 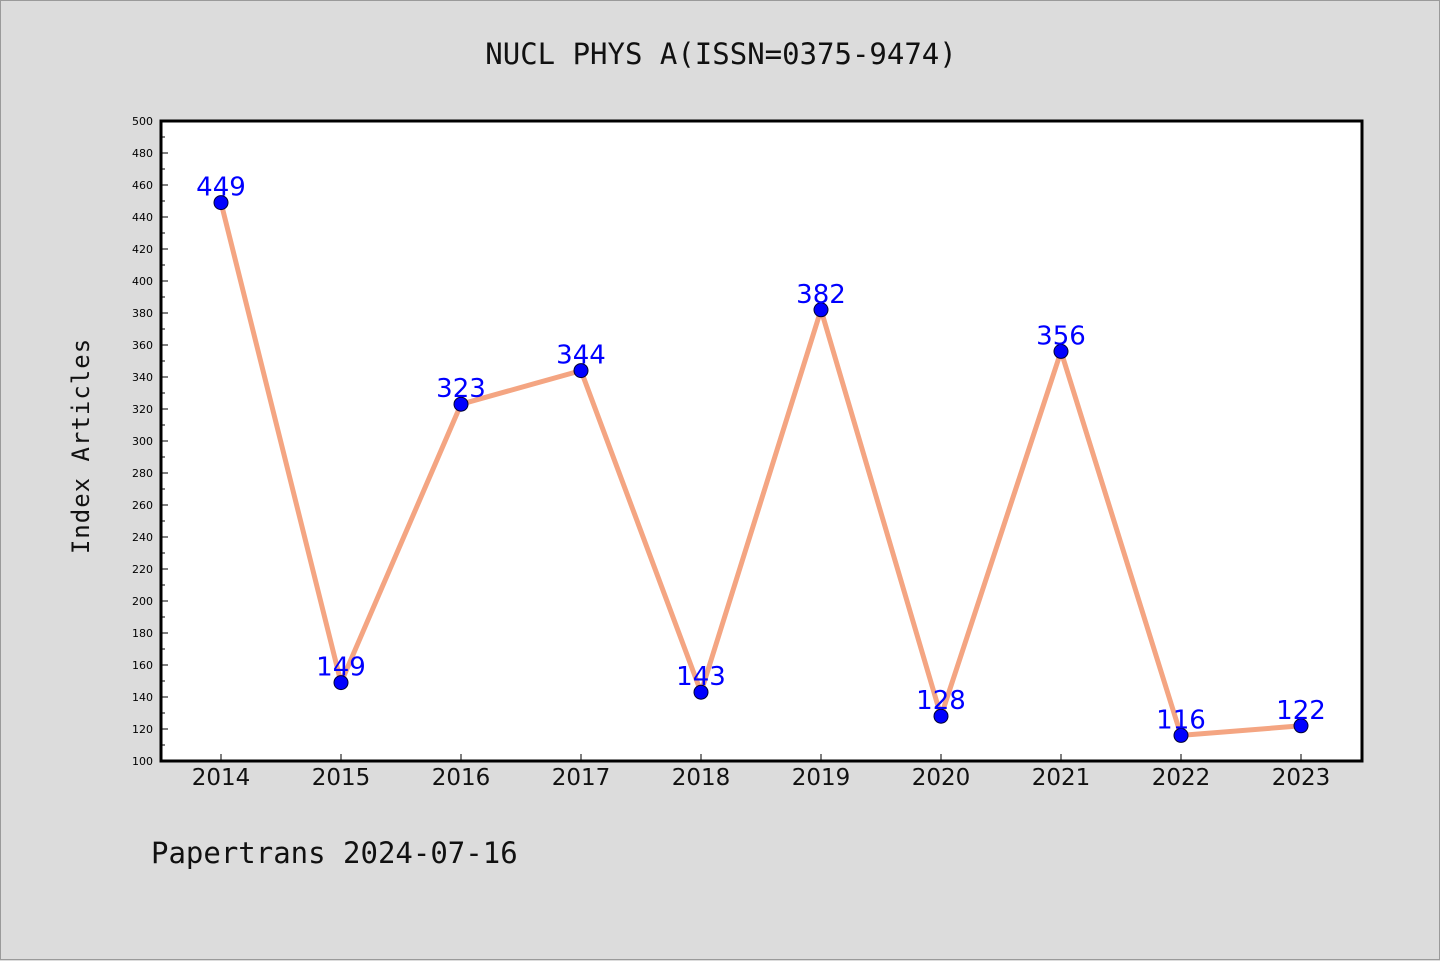 I want to click on y-tick-label: 240, so click(x=142, y=537).